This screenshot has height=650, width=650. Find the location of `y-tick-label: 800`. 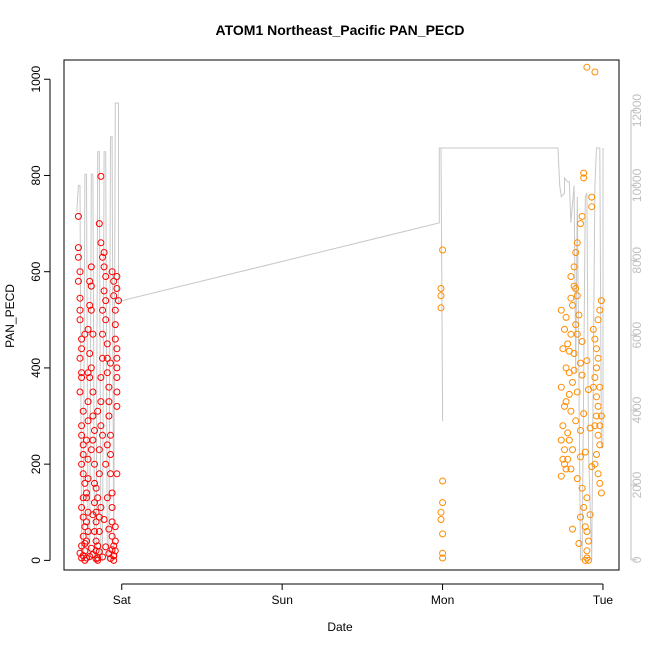

y-tick-label: 800 is located at coordinates (36, 175).